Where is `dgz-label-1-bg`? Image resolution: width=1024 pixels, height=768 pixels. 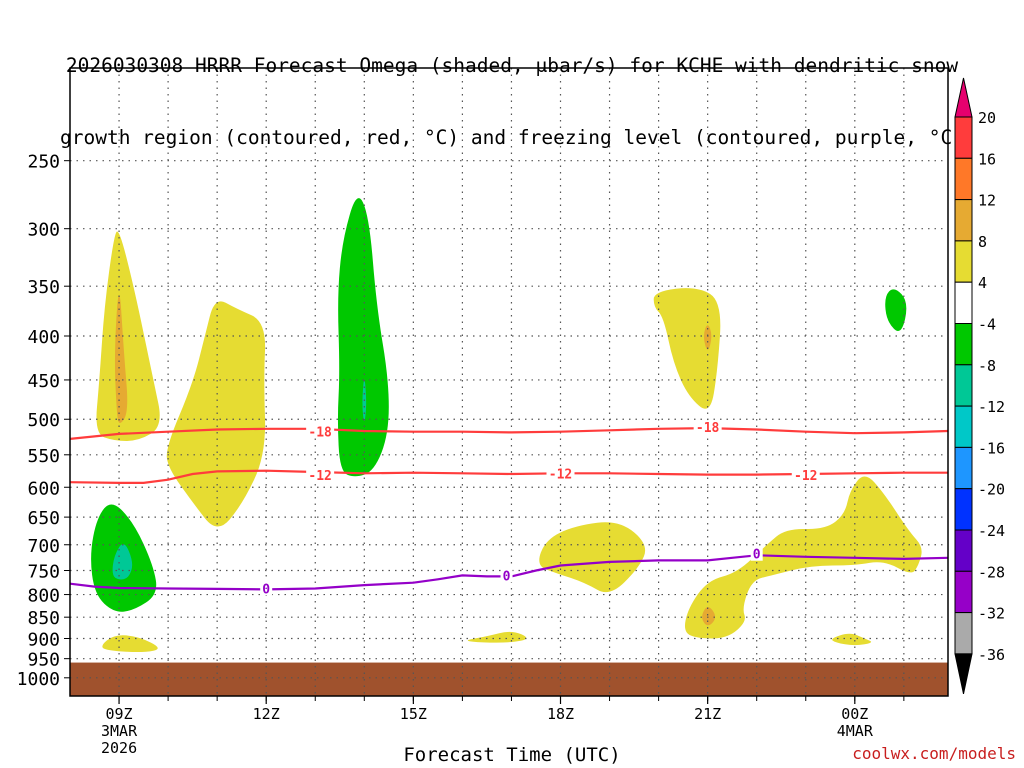
dgz-label-1-bg is located at coordinates (320, 474).